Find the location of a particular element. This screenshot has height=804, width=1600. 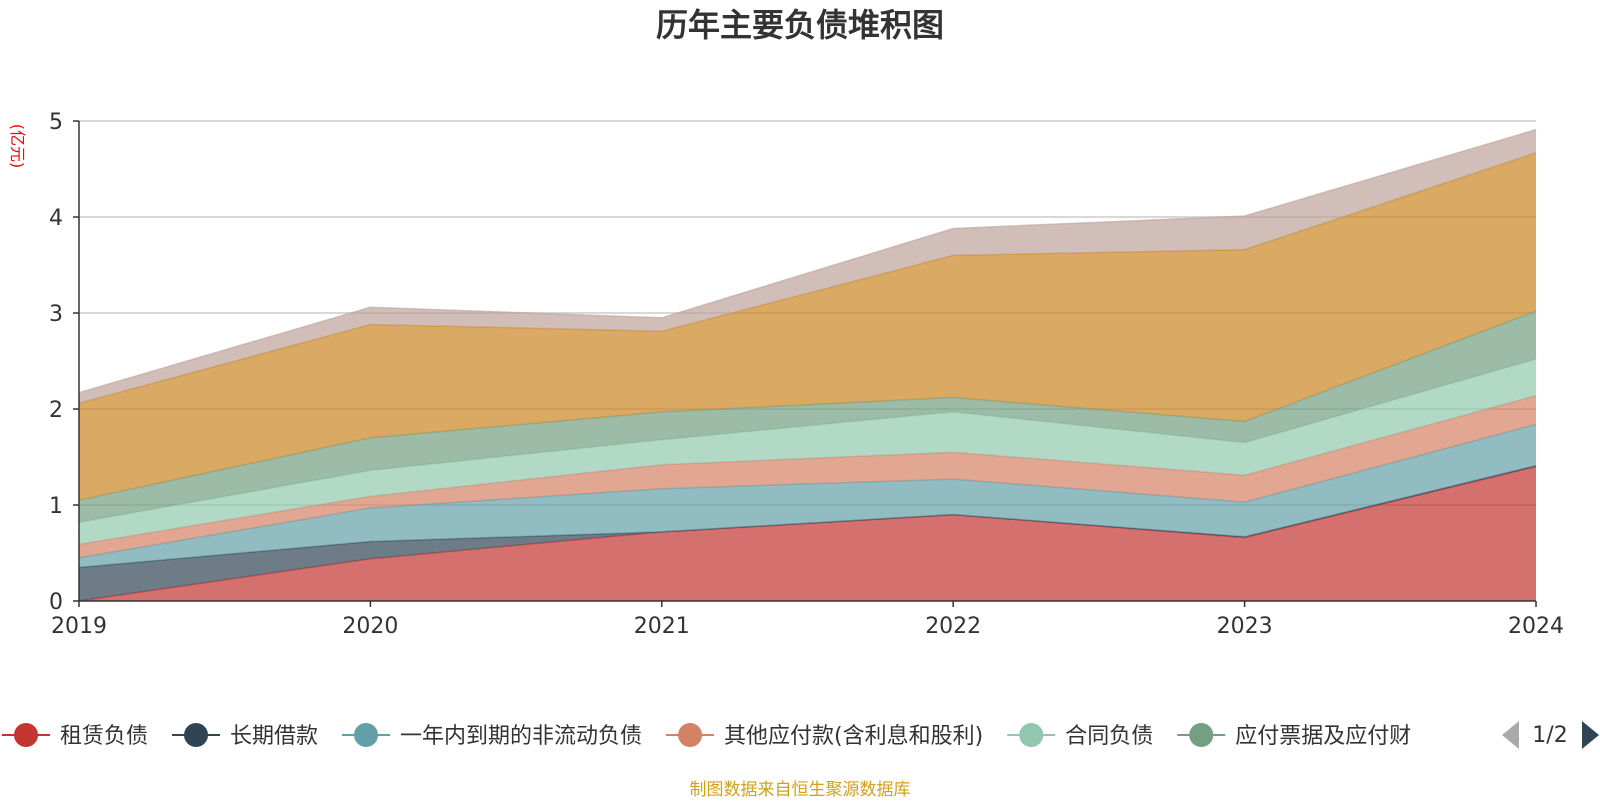

x-tick-label-3: 2022 is located at coordinates (953, 626).